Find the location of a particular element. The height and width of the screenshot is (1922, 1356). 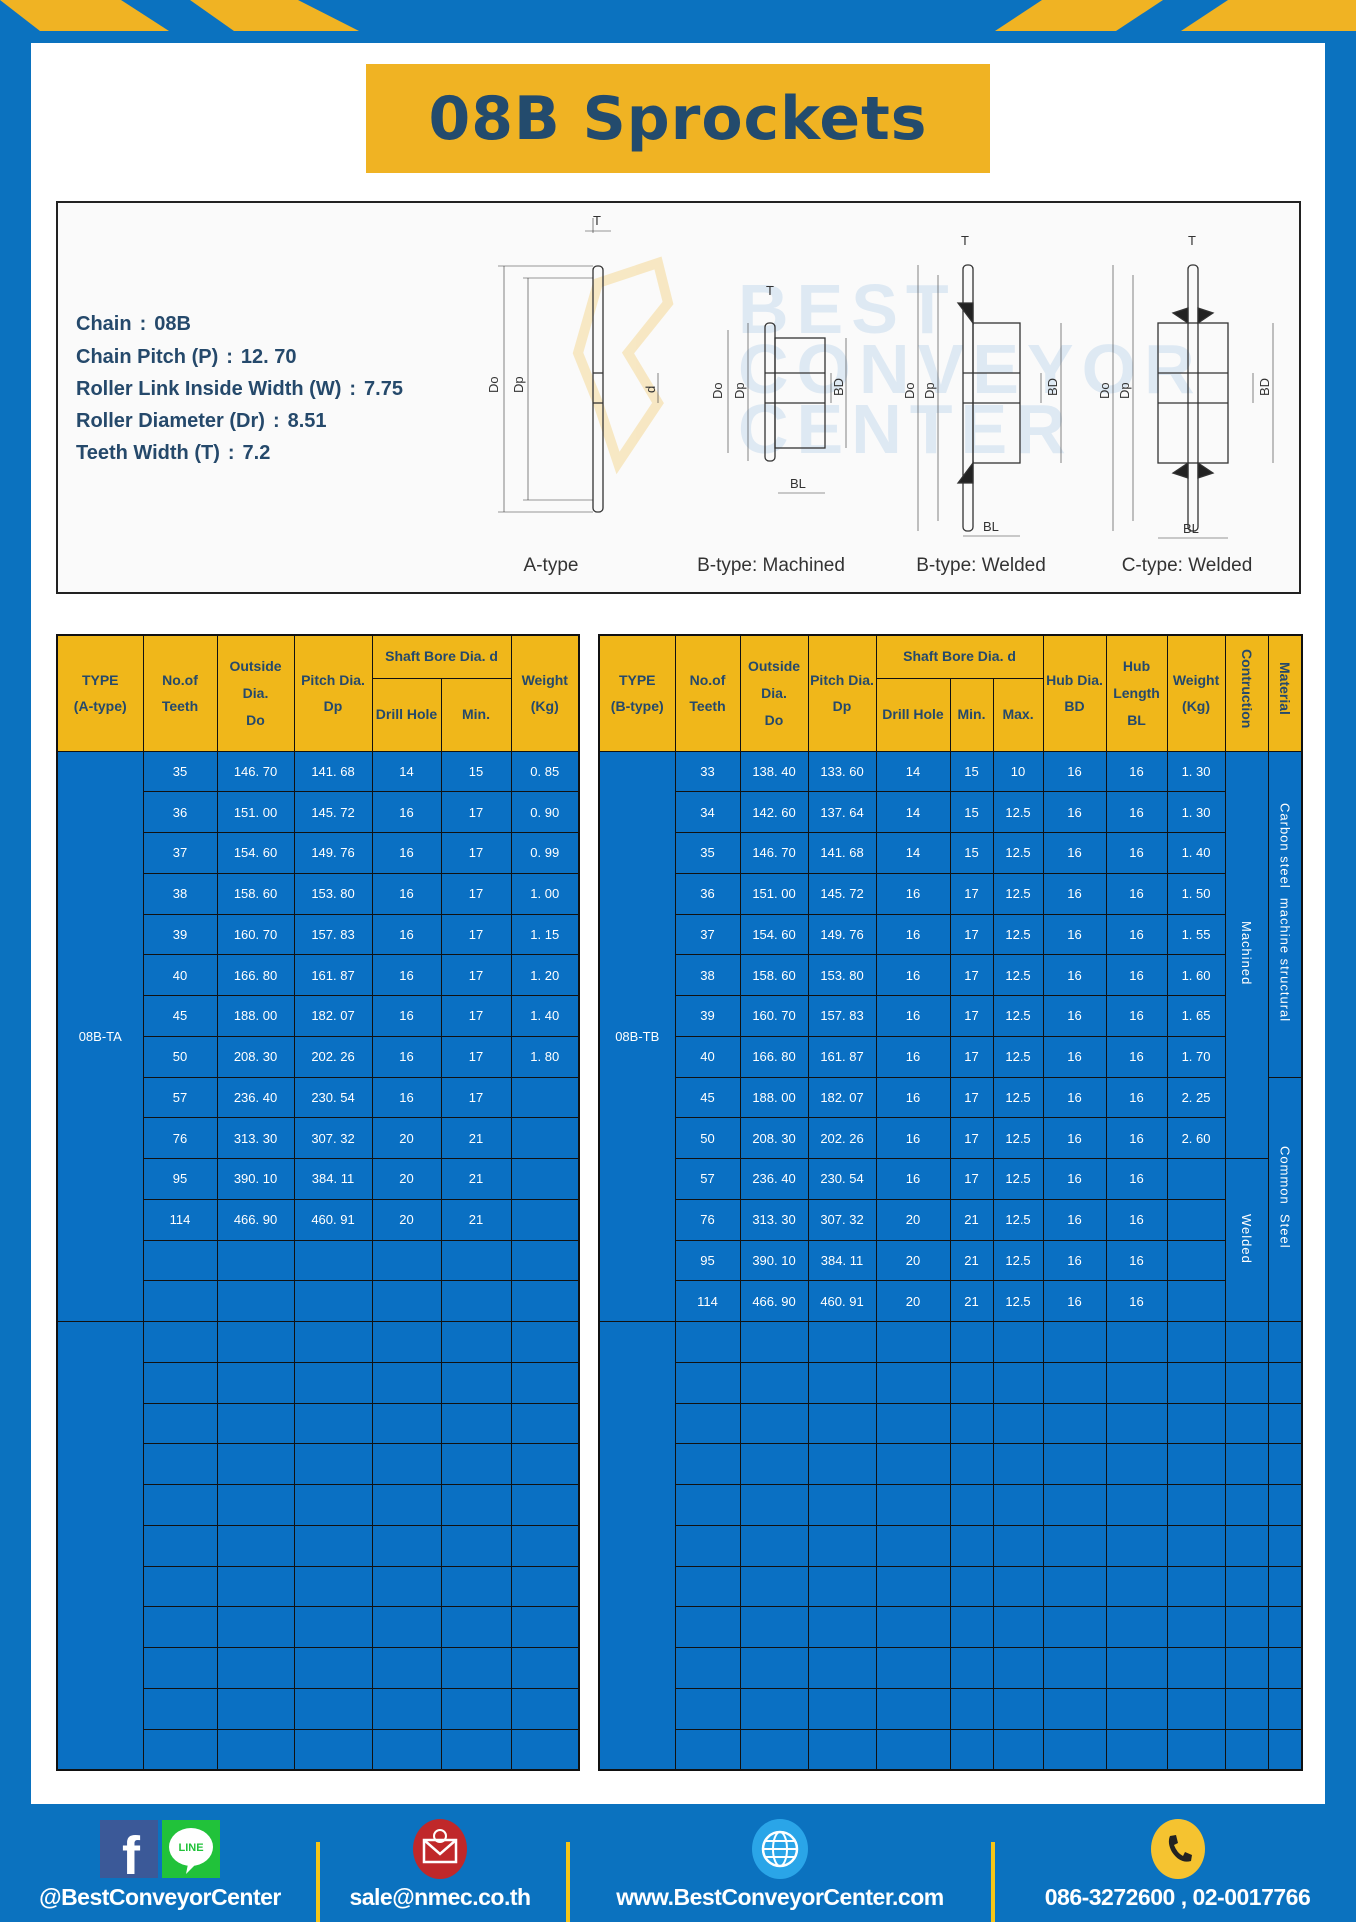

svg-text: f is located at coordinates (131, 1852).